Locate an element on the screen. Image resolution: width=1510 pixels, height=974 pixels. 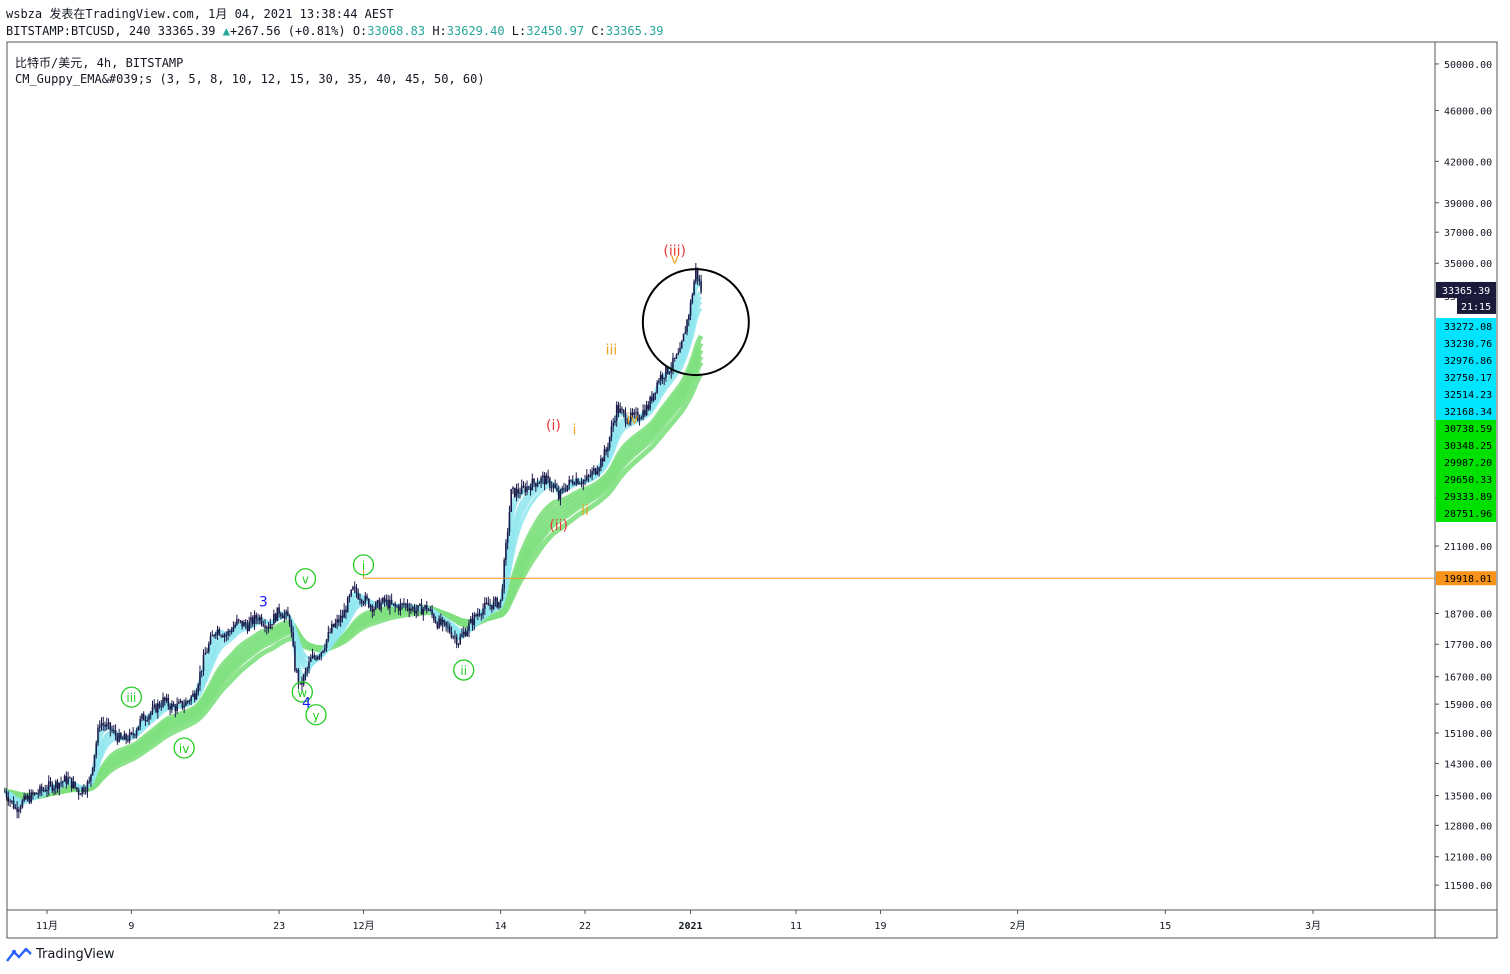
countdown-label: 21:15 is located at coordinates (1476, 307).